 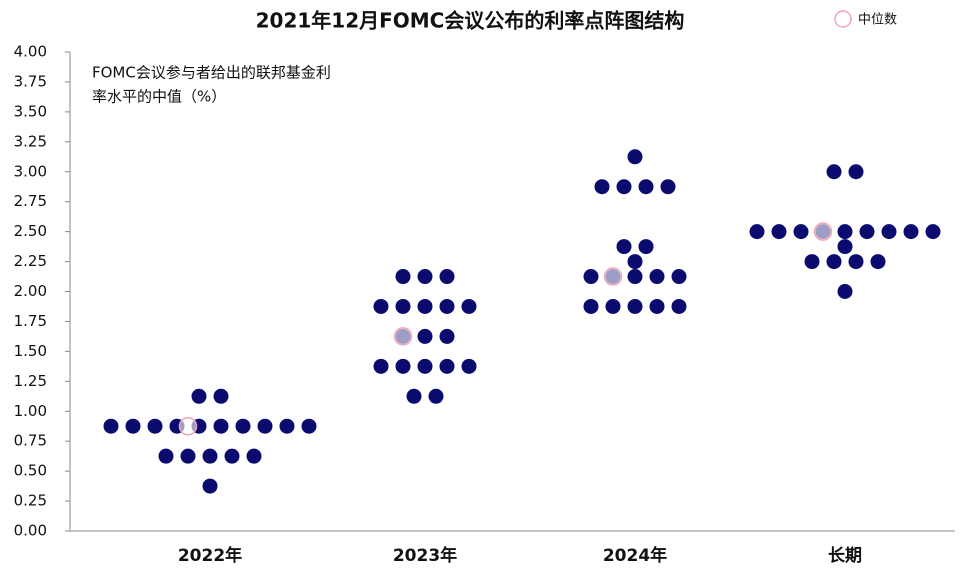 I want to click on y-tick-label: 3.25, so click(x=30, y=141).